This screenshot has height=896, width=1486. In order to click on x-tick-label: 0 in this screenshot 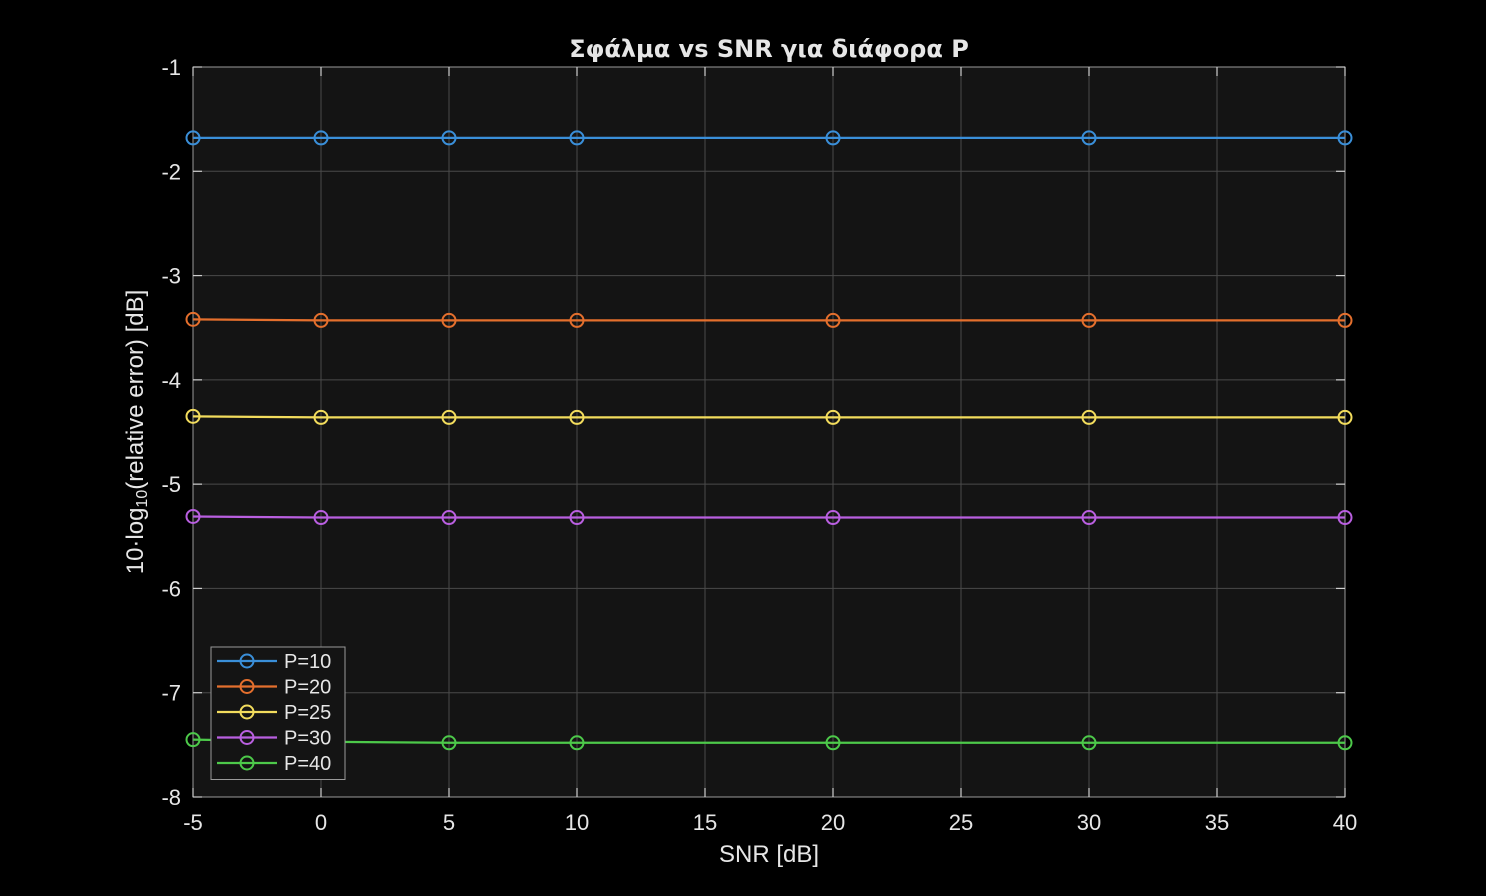, I will do `click(321, 822)`.